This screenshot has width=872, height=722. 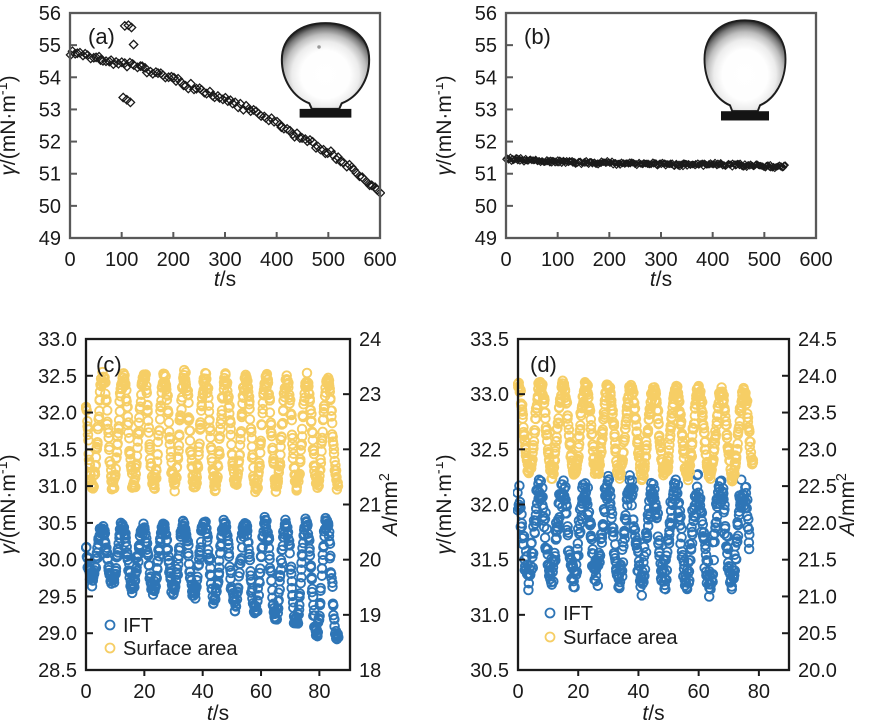 What do you see at coordinates (370, 506) in the screenshot?
I see `y2-tick-label: 21` at bounding box center [370, 506].